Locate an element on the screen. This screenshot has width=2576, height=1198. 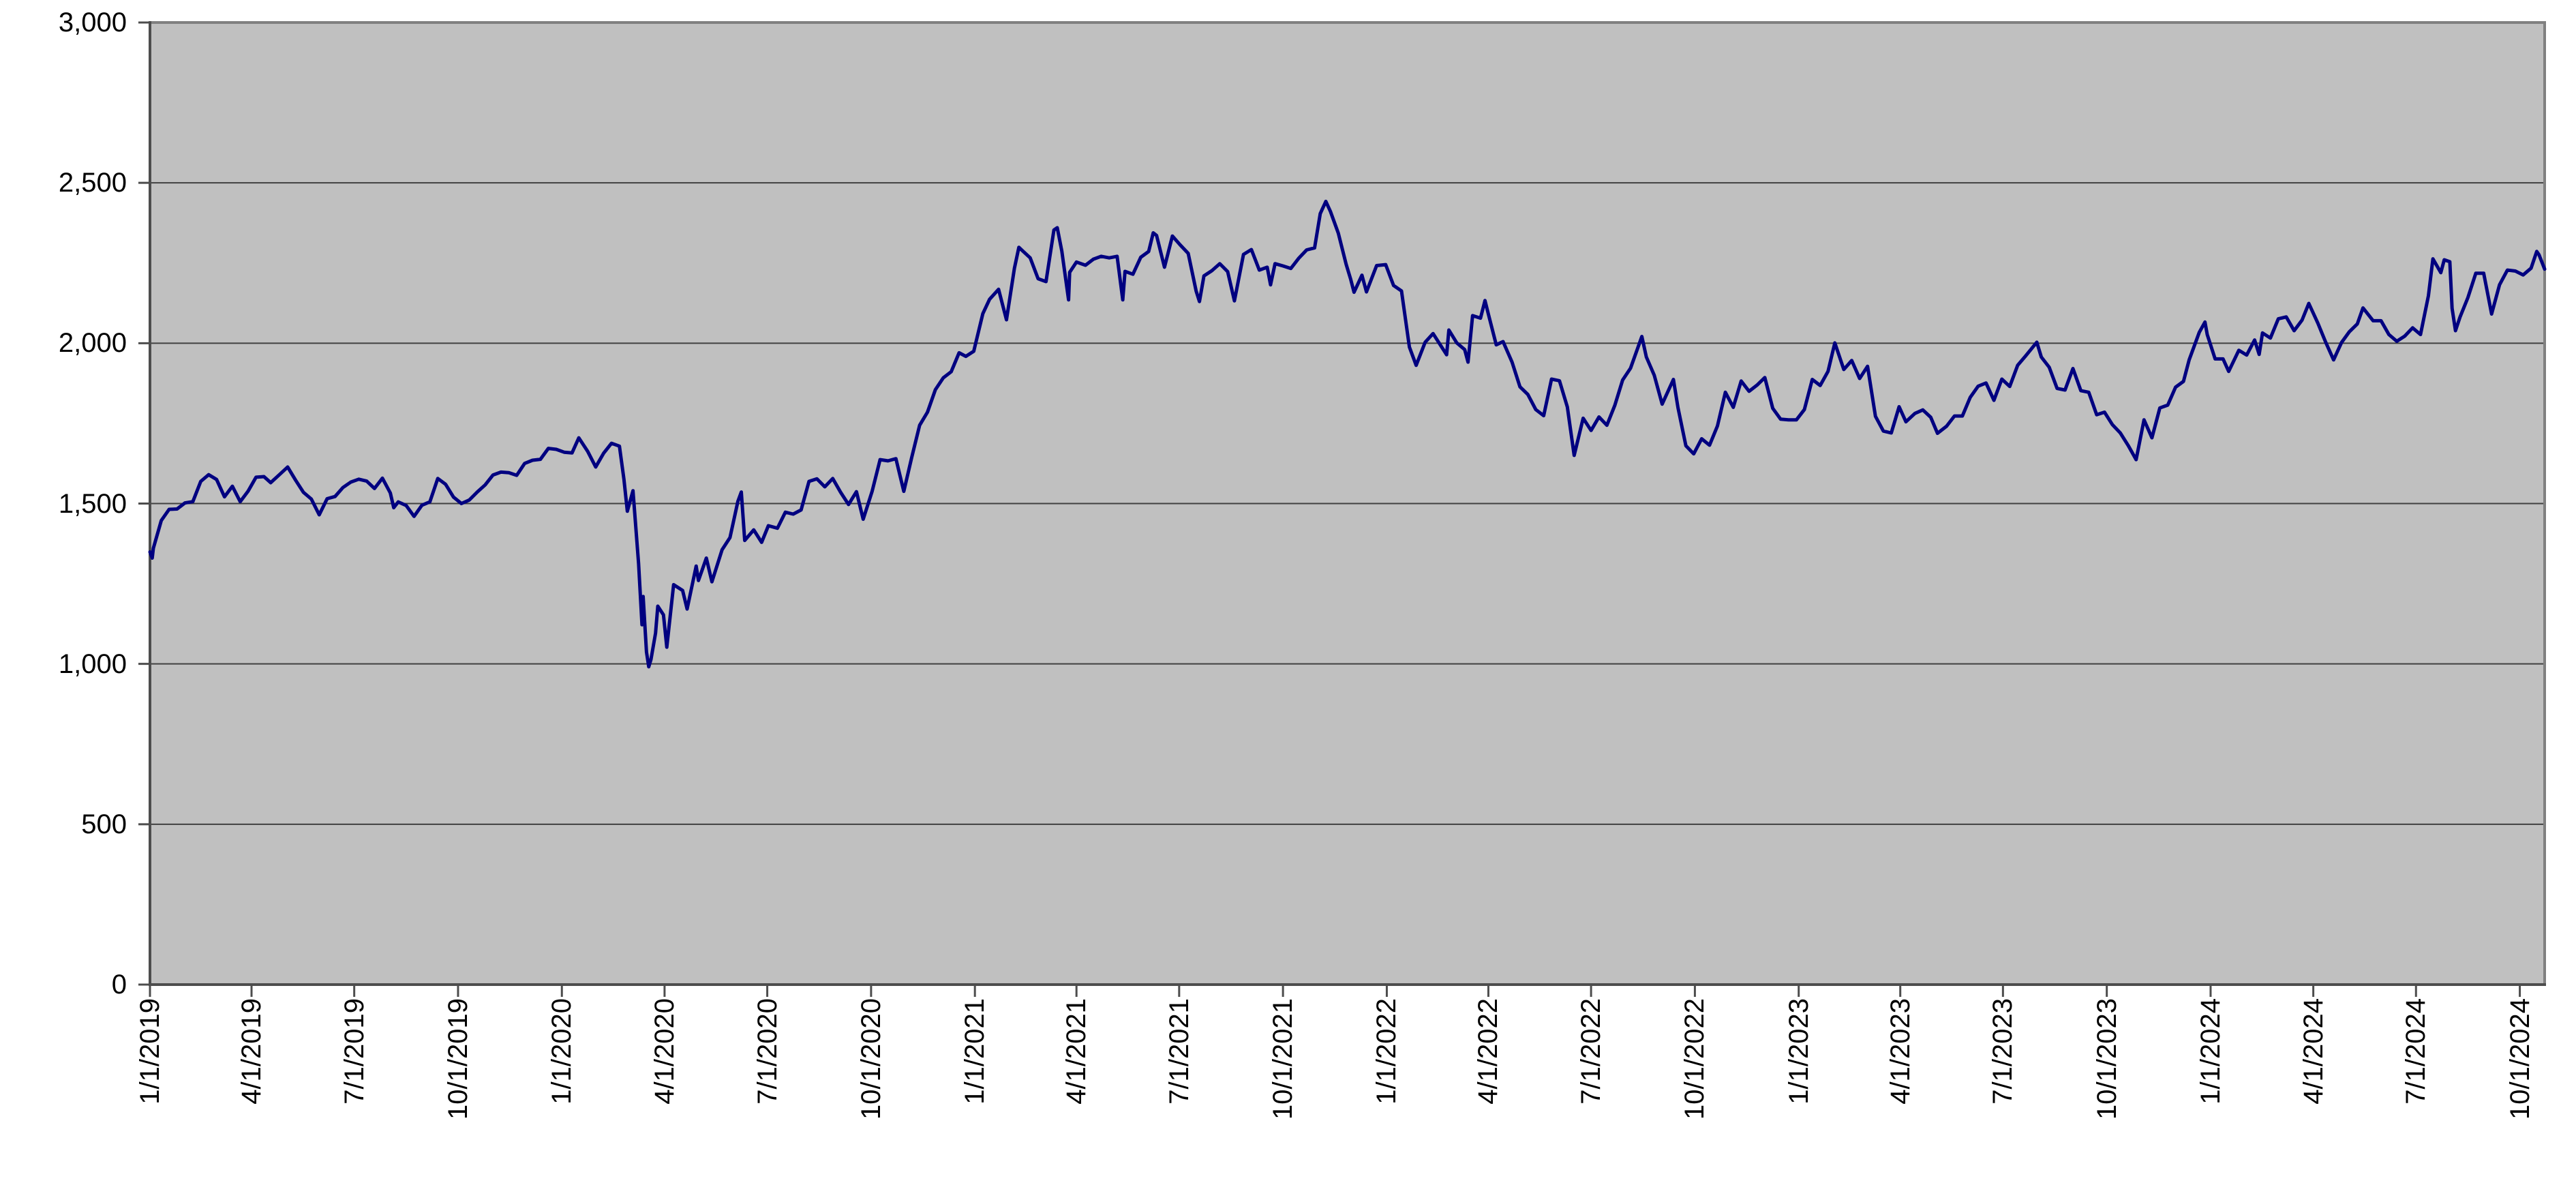
x-axis-tick-label: 10/1/2021 is located at coordinates (1283, 1059).